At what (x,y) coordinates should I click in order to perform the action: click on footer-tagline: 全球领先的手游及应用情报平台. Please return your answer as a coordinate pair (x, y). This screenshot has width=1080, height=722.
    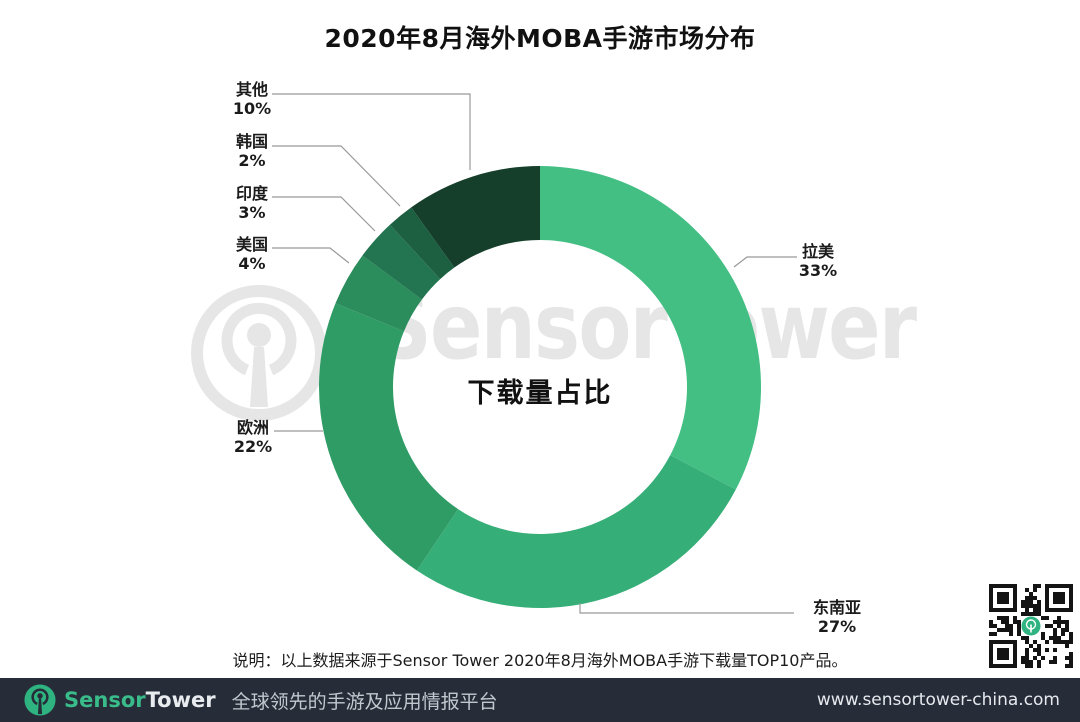
    Looking at the image, I should click on (364, 701).